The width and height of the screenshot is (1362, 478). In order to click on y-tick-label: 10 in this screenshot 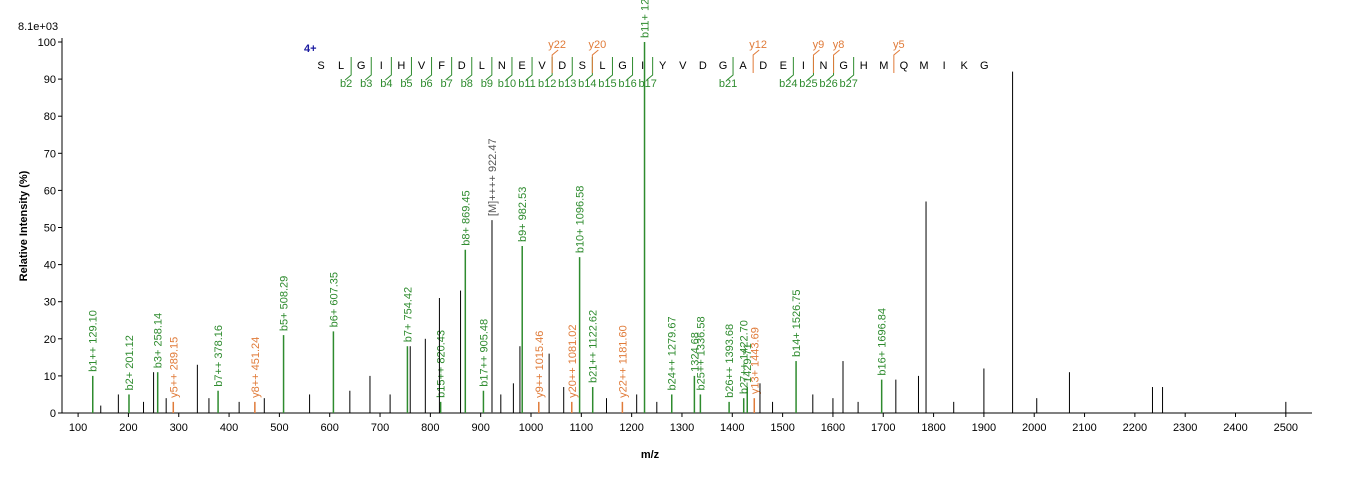, I will do `click(50, 377)`.